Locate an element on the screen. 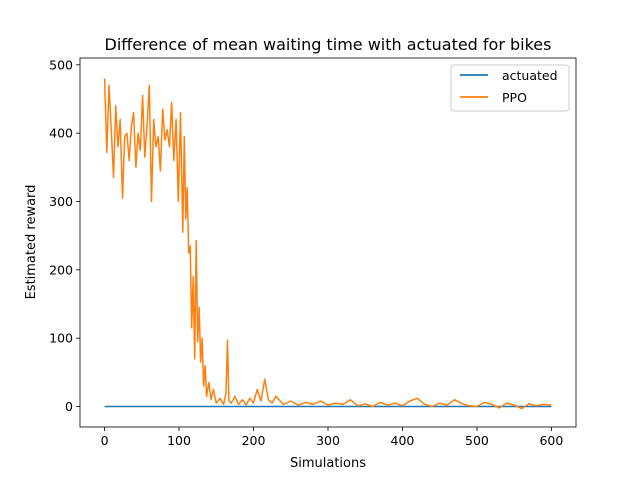 The image size is (640, 480). x-tick-label: 200 is located at coordinates (254, 440).